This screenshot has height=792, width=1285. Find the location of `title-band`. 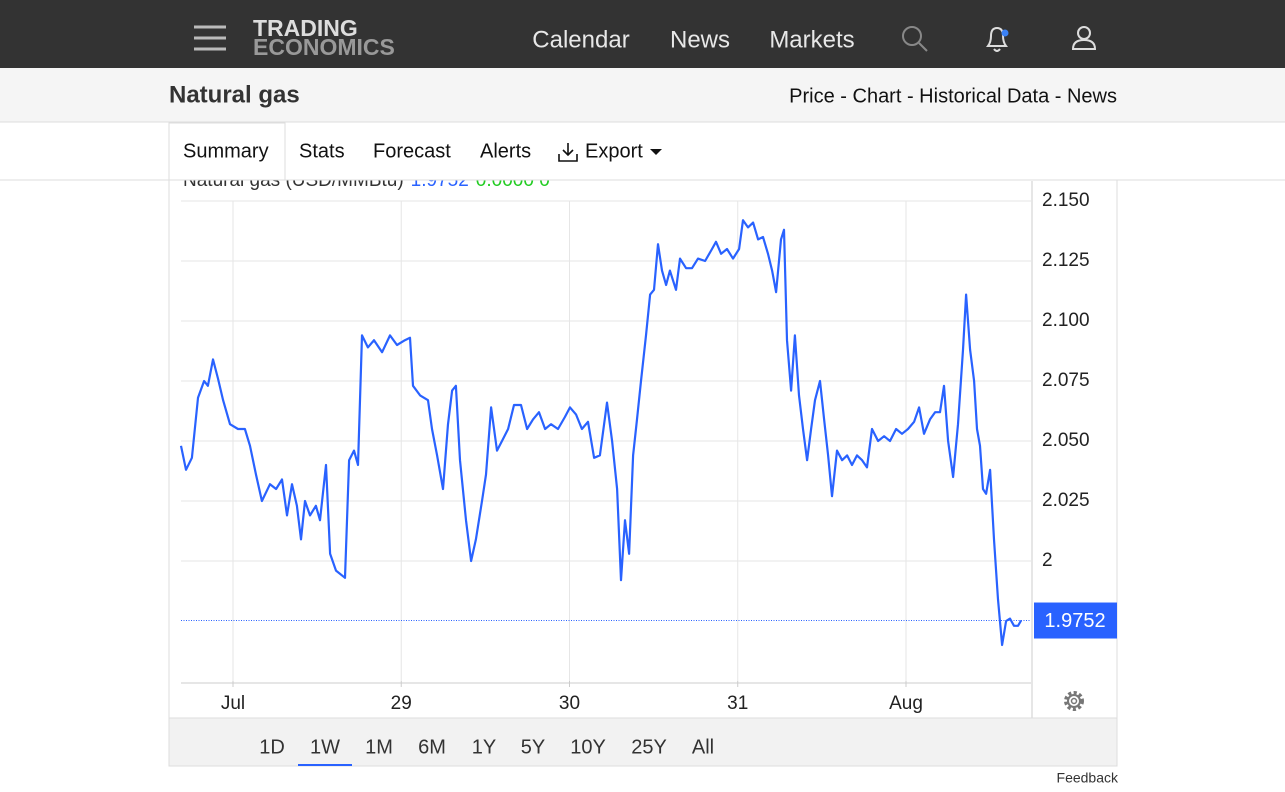

title-band is located at coordinates (642, 95).